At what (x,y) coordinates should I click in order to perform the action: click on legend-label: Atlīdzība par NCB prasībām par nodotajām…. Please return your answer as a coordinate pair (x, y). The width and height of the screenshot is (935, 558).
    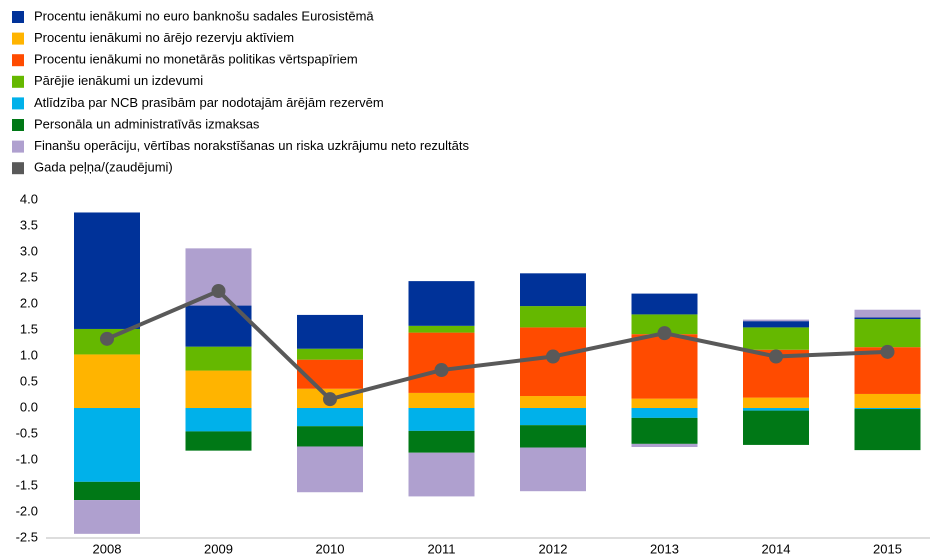
    Looking at the image, I should click on (209, 102).